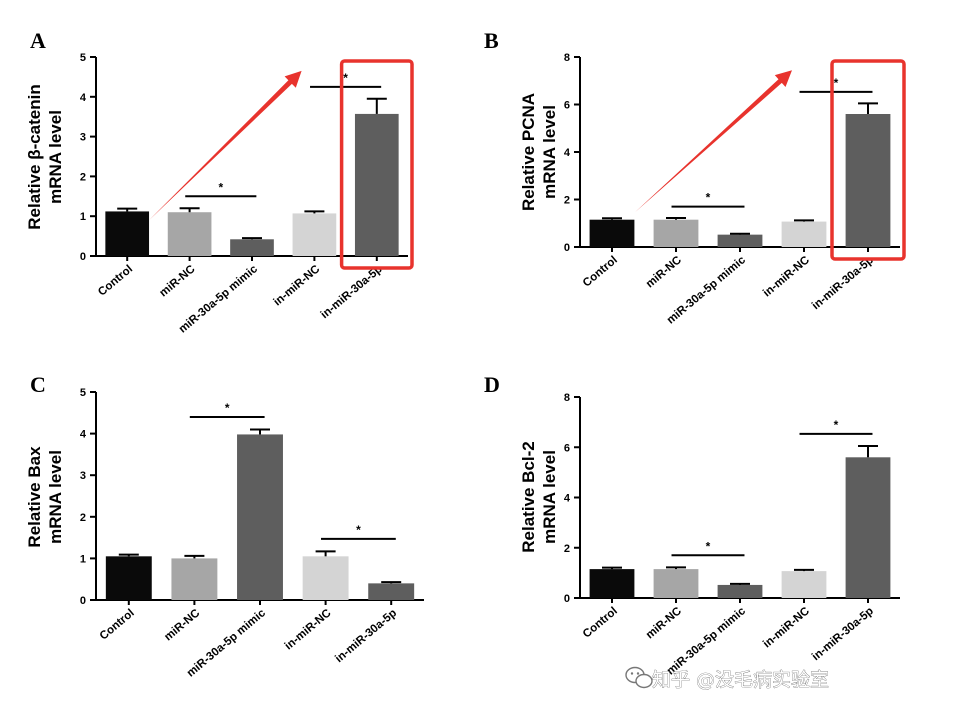  What do you see at coordinates (539, 152) in the screenshot?
I see `y-axis-label: Relative PCNA mRNA level` at bounding box center [539, 152].